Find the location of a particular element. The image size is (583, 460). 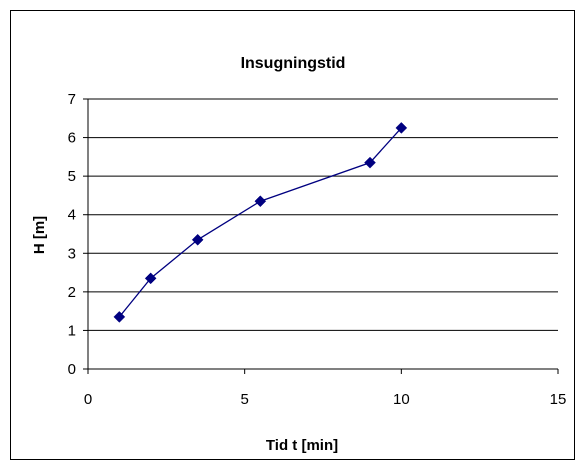

y-tick-label: 7 is located at coordinates (72, 99).